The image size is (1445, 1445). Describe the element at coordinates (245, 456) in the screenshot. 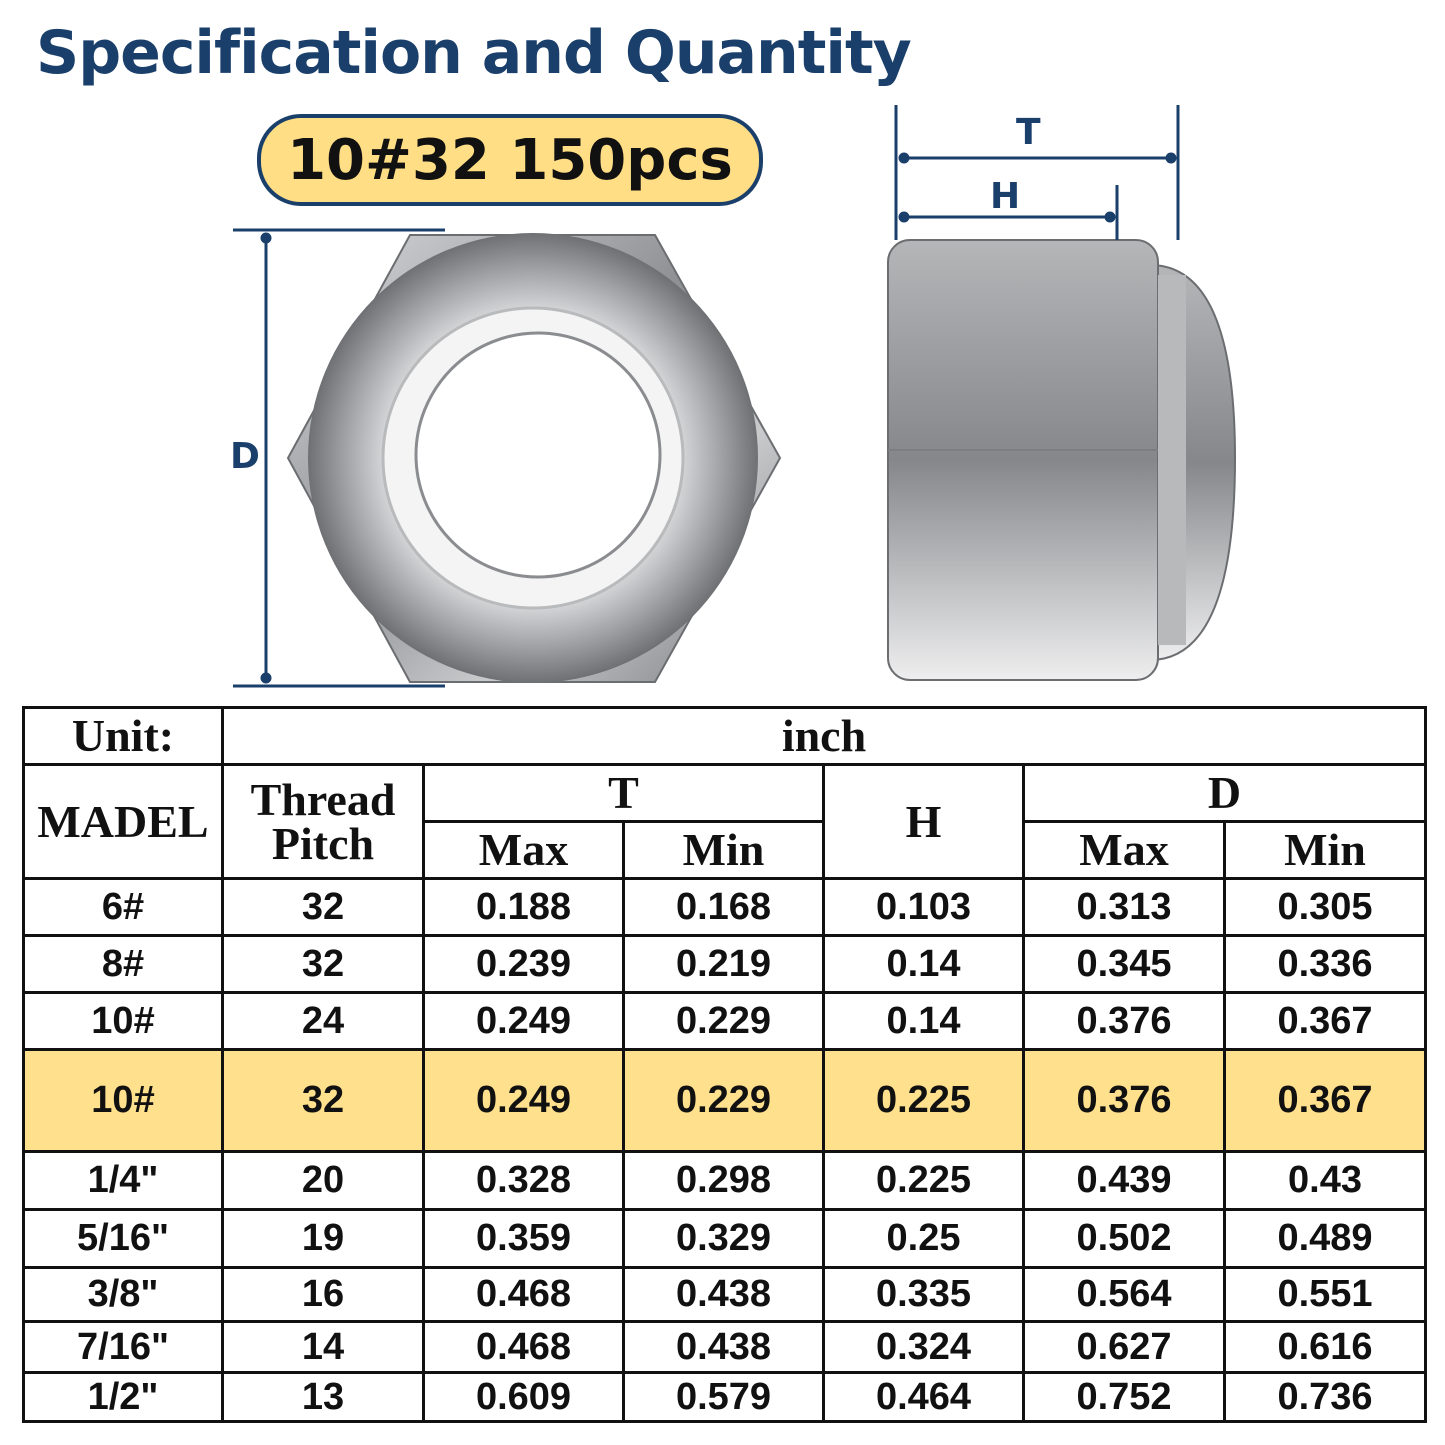

I see `dimension-label-d: D` at that location.